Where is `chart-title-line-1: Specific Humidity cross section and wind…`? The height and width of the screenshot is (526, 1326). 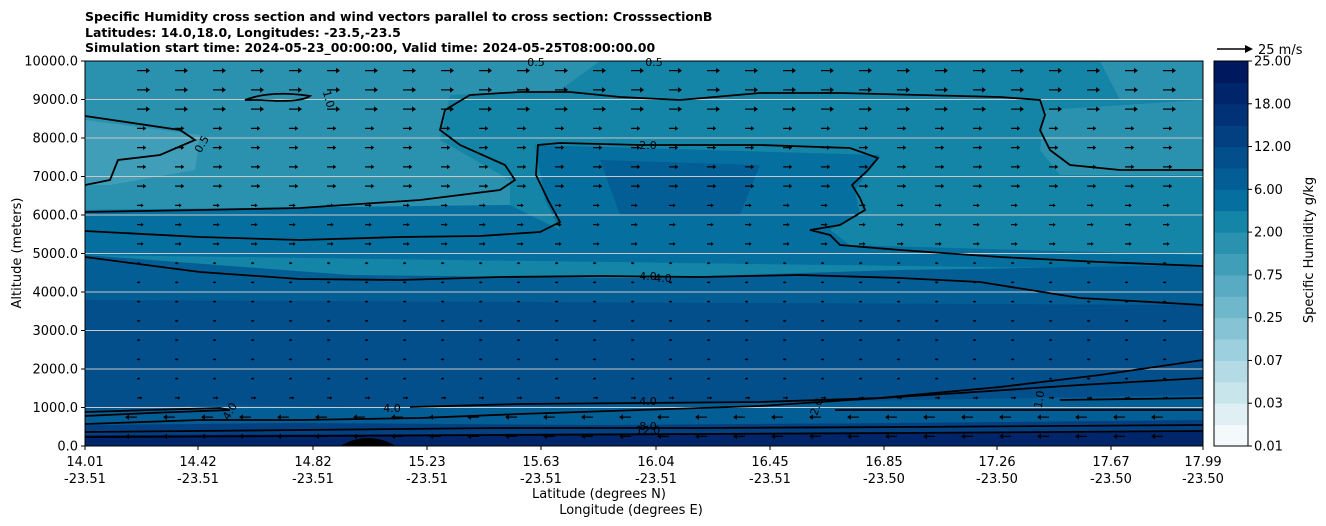
chart-title-line-1: Specific Humidity cross section and wind… is located at coordinates (399, 16).